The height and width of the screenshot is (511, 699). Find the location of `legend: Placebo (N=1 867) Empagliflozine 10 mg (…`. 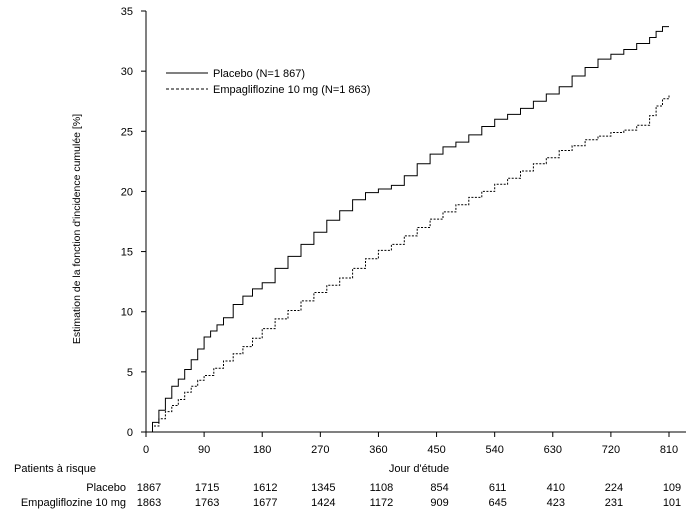

legend: Placebo (N=1 867) Empagliflozine 10 mg (… is located at coordinates (268, 82).